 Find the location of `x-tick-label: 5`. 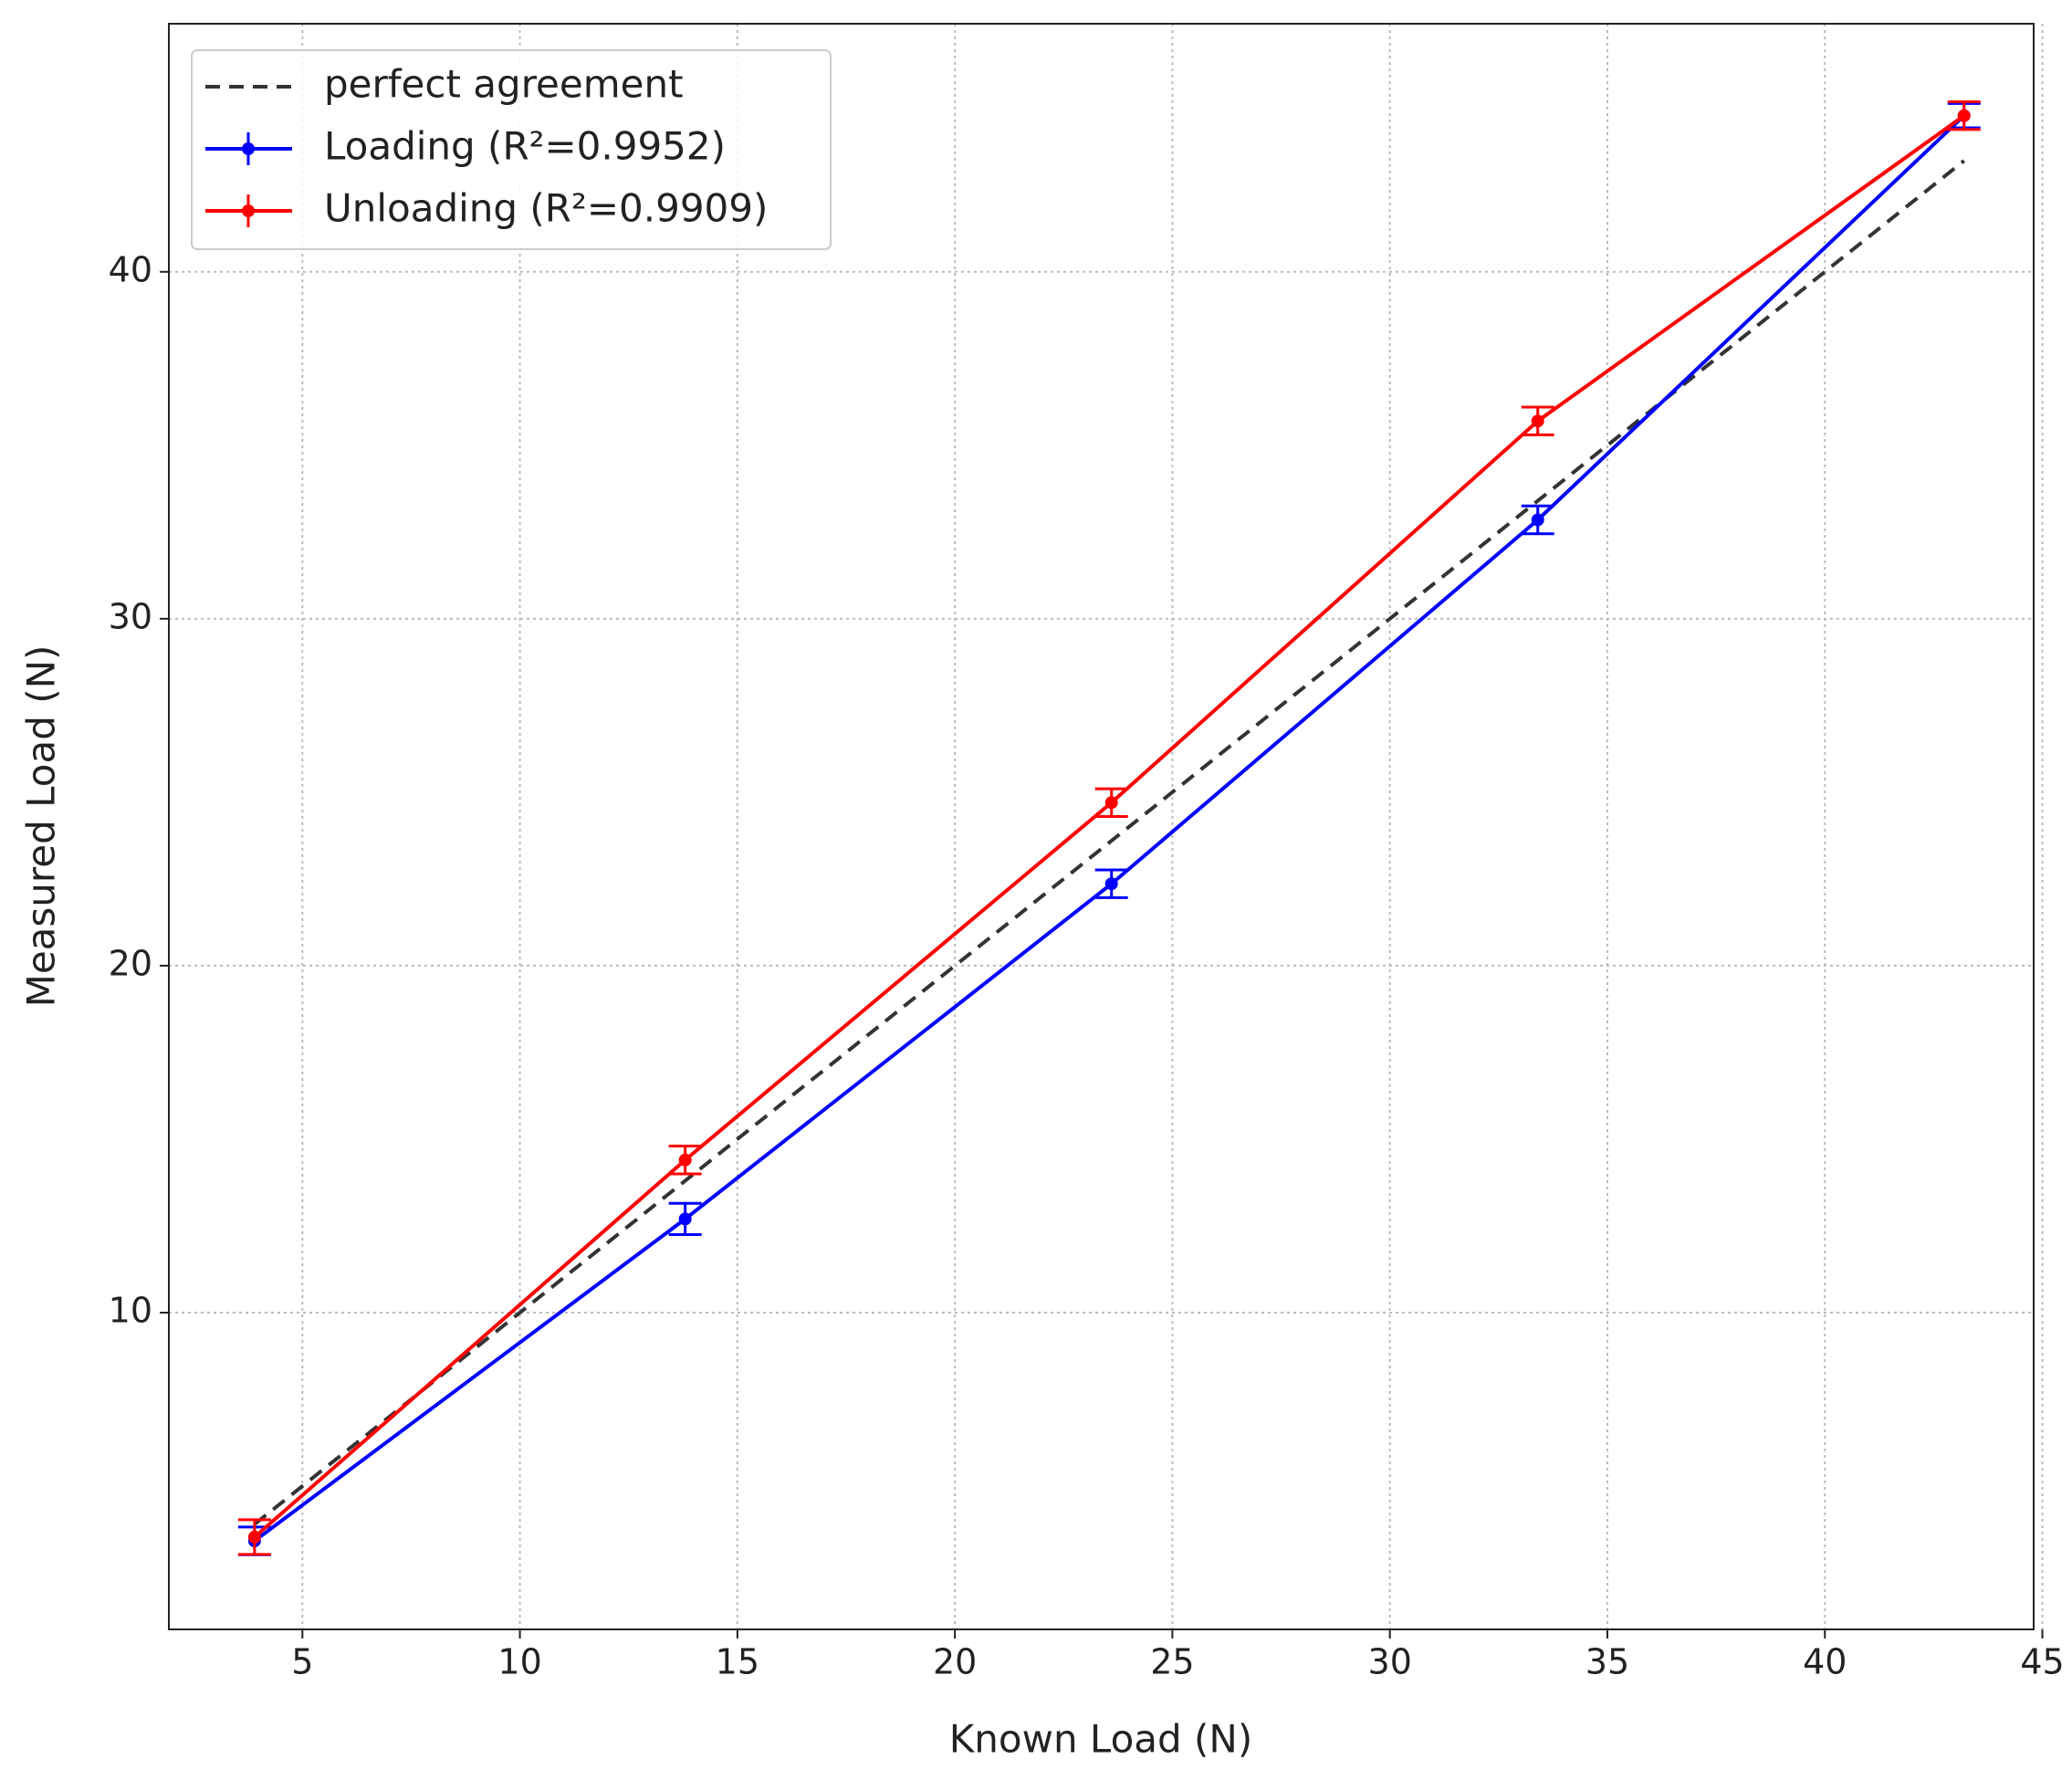

x-tick-label: 5 is located at coordinates (302, 1662).